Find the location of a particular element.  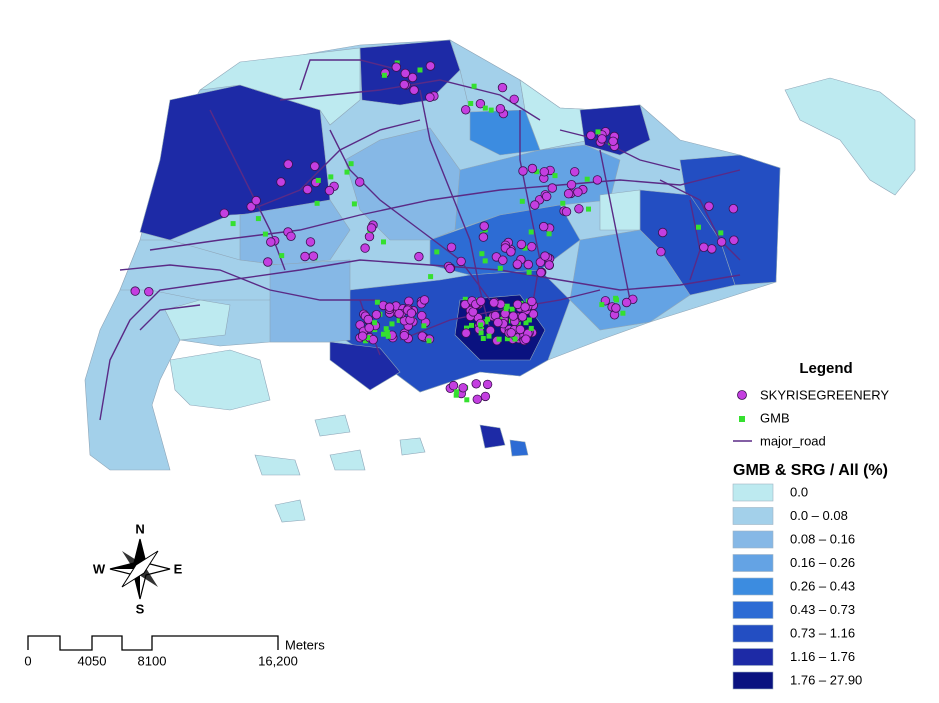

compass-label: N is located at coordinates (139, 528).